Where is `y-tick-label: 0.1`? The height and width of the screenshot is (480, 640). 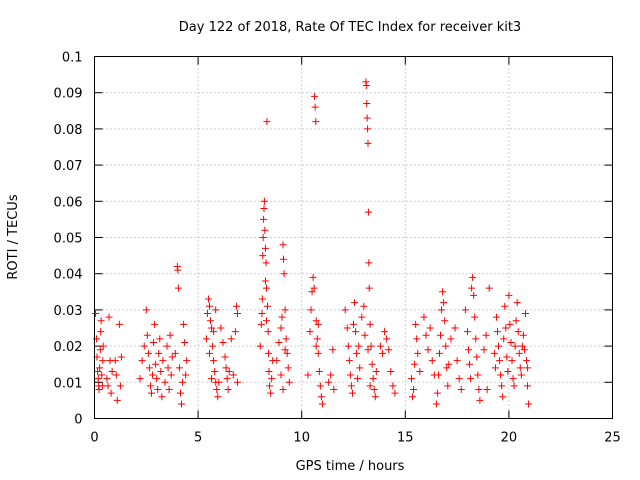
y-tick-label: 0.1 is located at coordinates (72, 58).